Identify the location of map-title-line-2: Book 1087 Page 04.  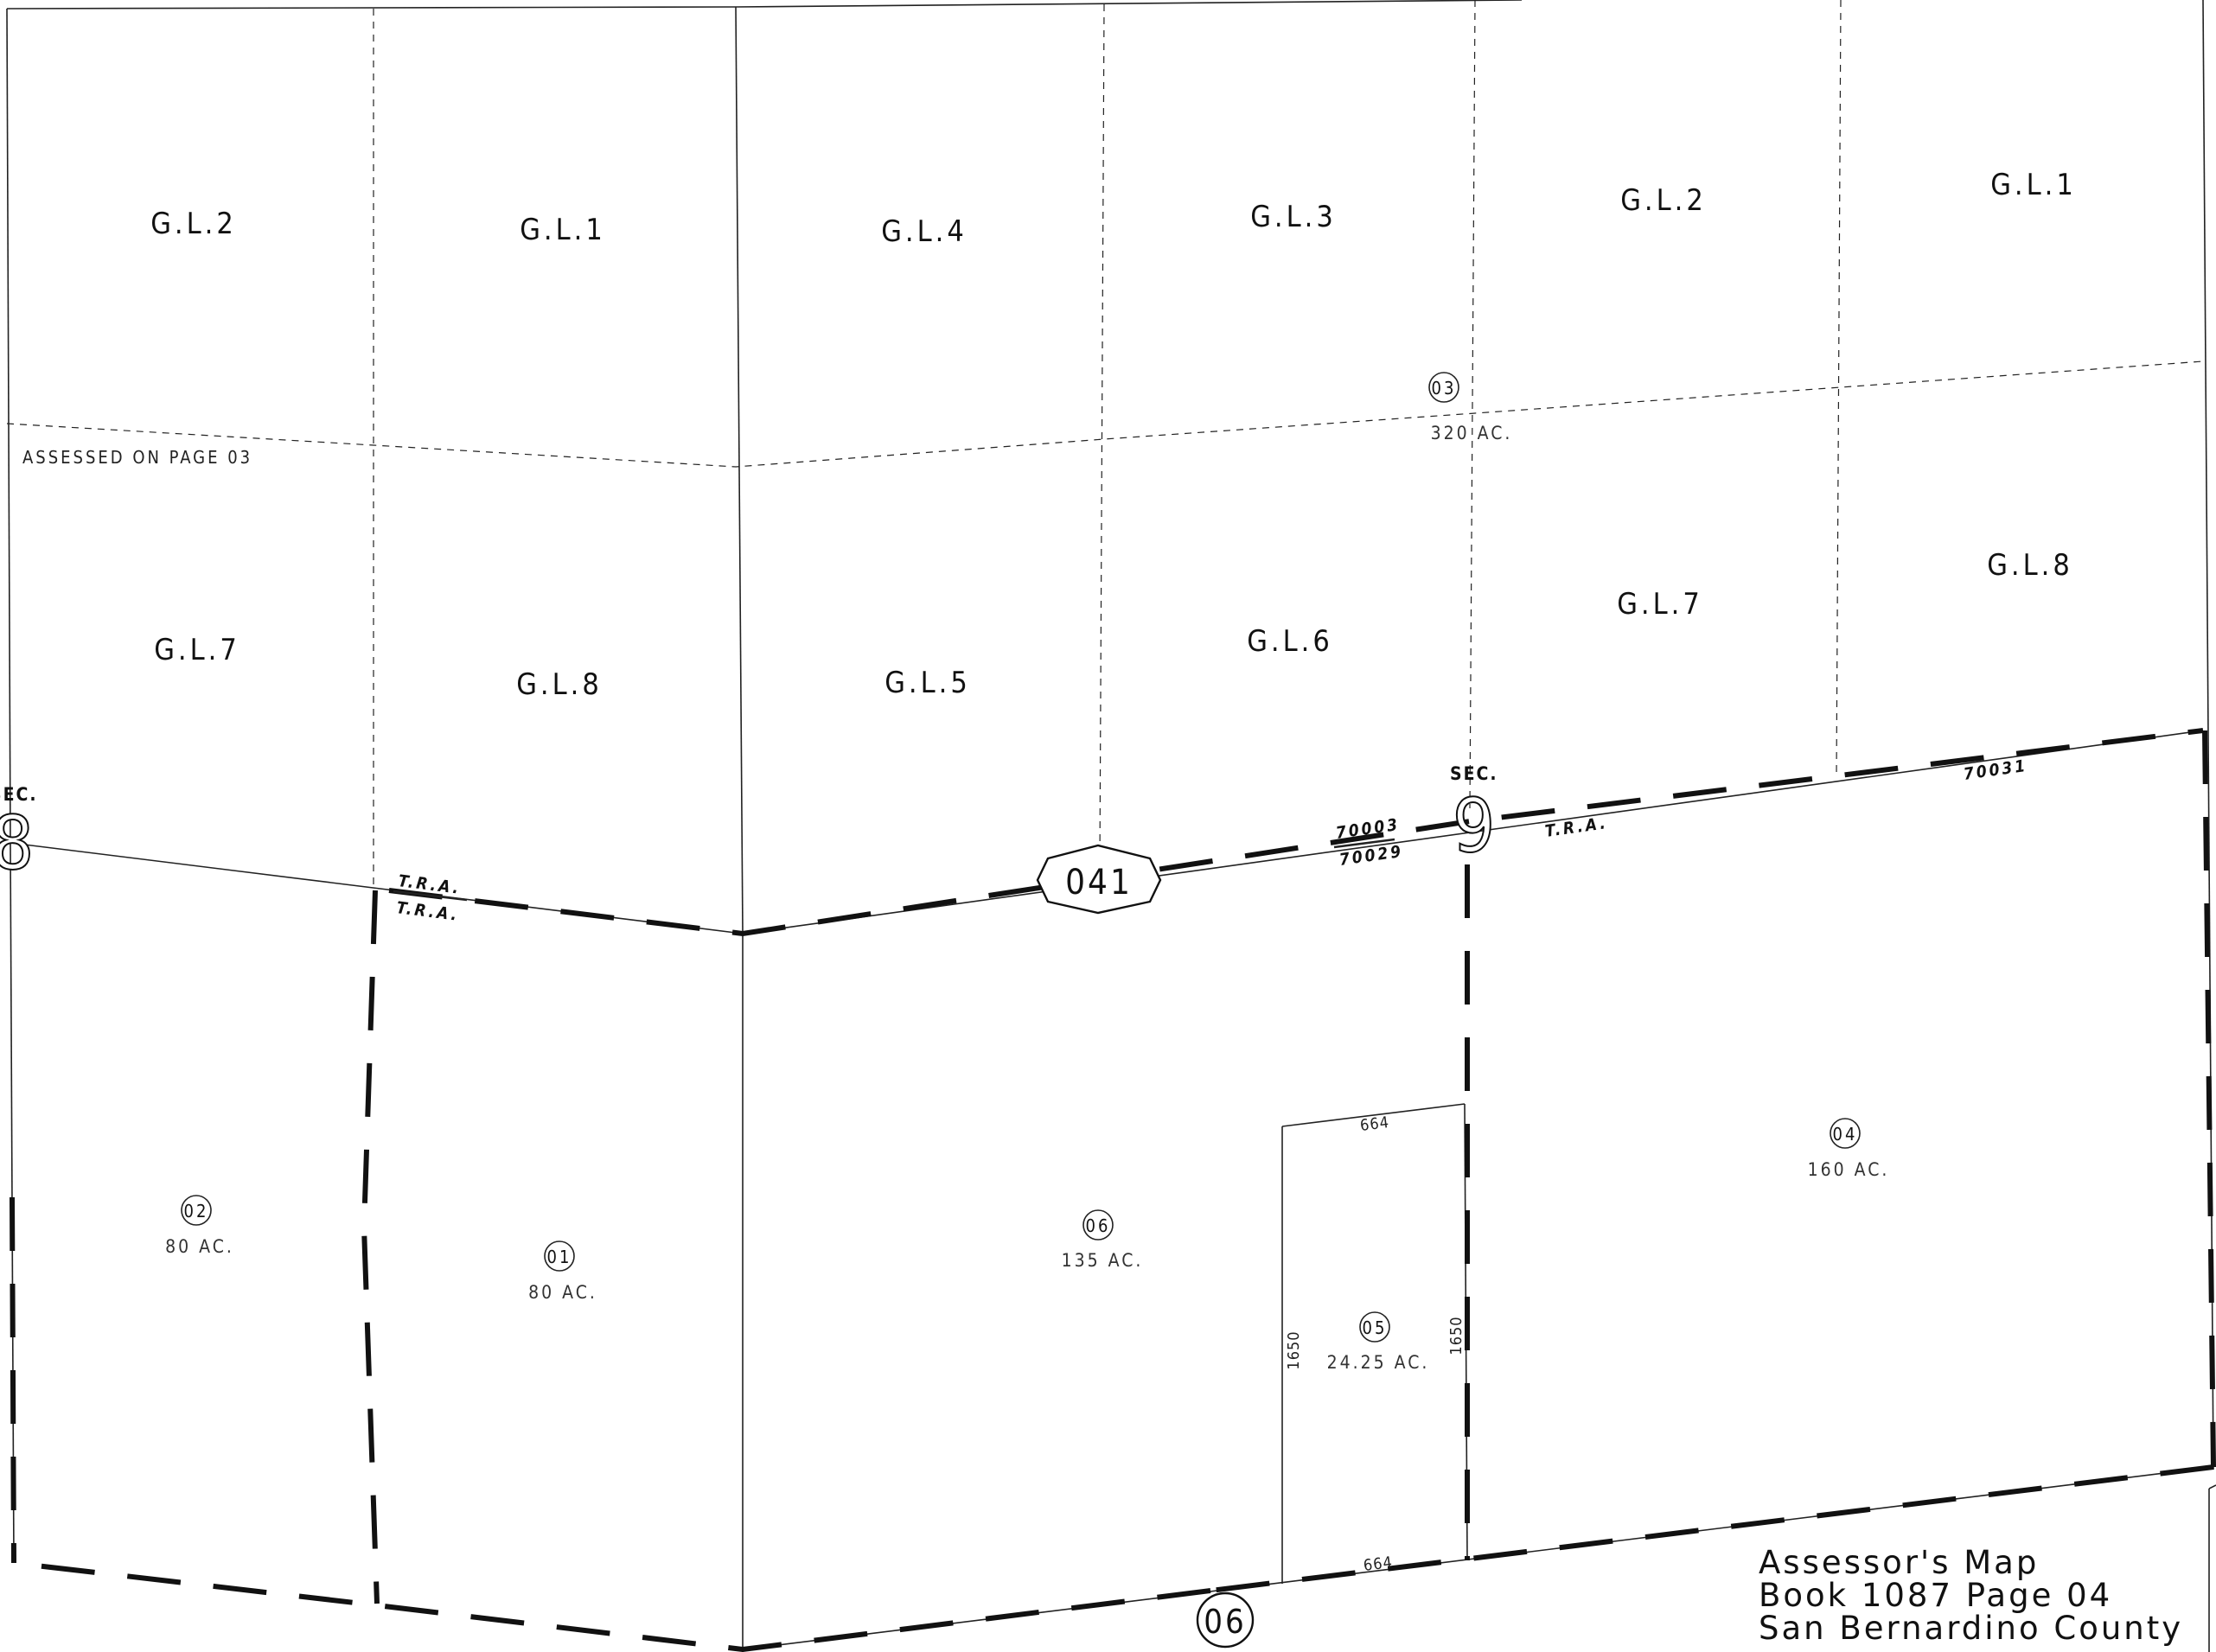
(1936, 1595).